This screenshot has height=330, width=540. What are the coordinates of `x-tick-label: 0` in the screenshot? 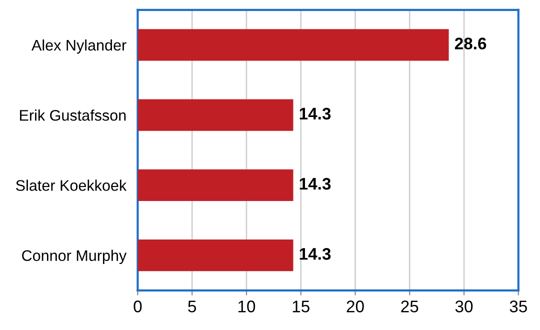 It's located at (138, 306).